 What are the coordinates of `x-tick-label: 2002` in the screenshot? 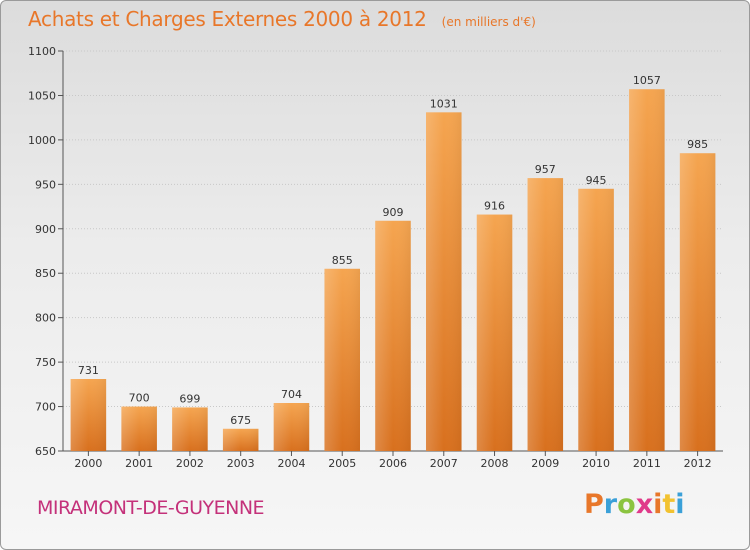 It's located at (190, 463).